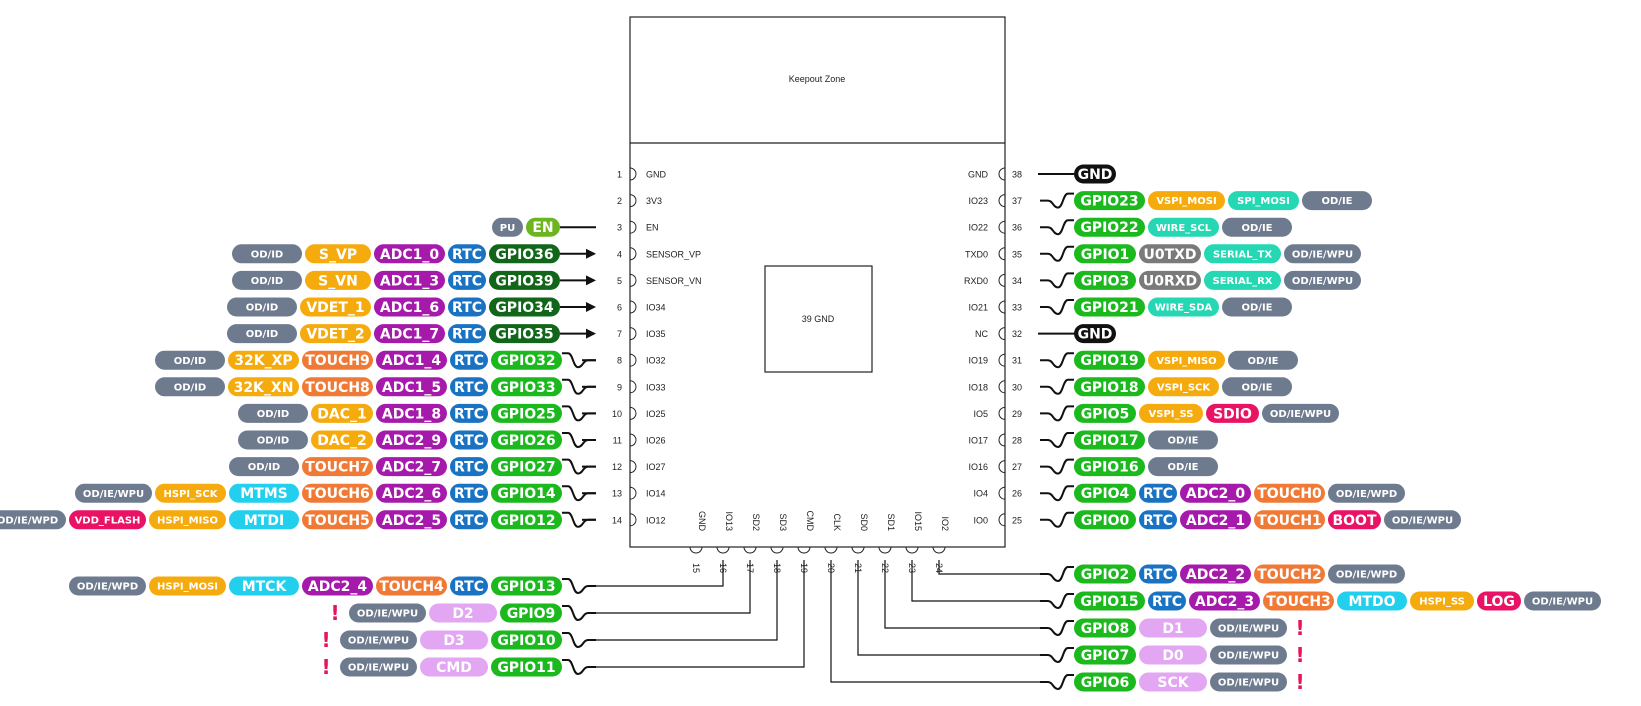 This screenshot has width=1641, height=706. What do you see at coordinates (411, 387) in the screenshot?
I see `pin-9-label-adc1-5: ADC1_5` at bounding box center [411, 387].